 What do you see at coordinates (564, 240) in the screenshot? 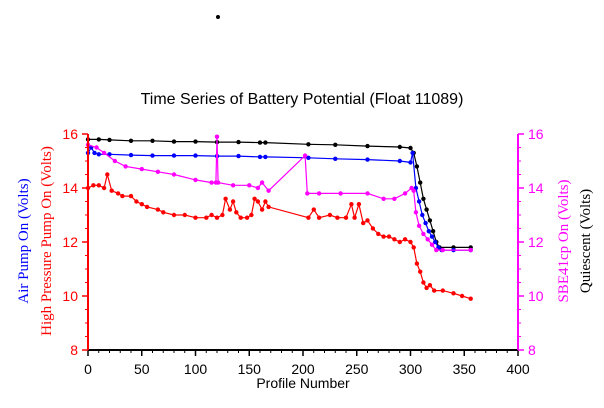
I see `right-axis-label-sbe41cp: SBE41cp On (Volts)` at bounding box center [564, 240].